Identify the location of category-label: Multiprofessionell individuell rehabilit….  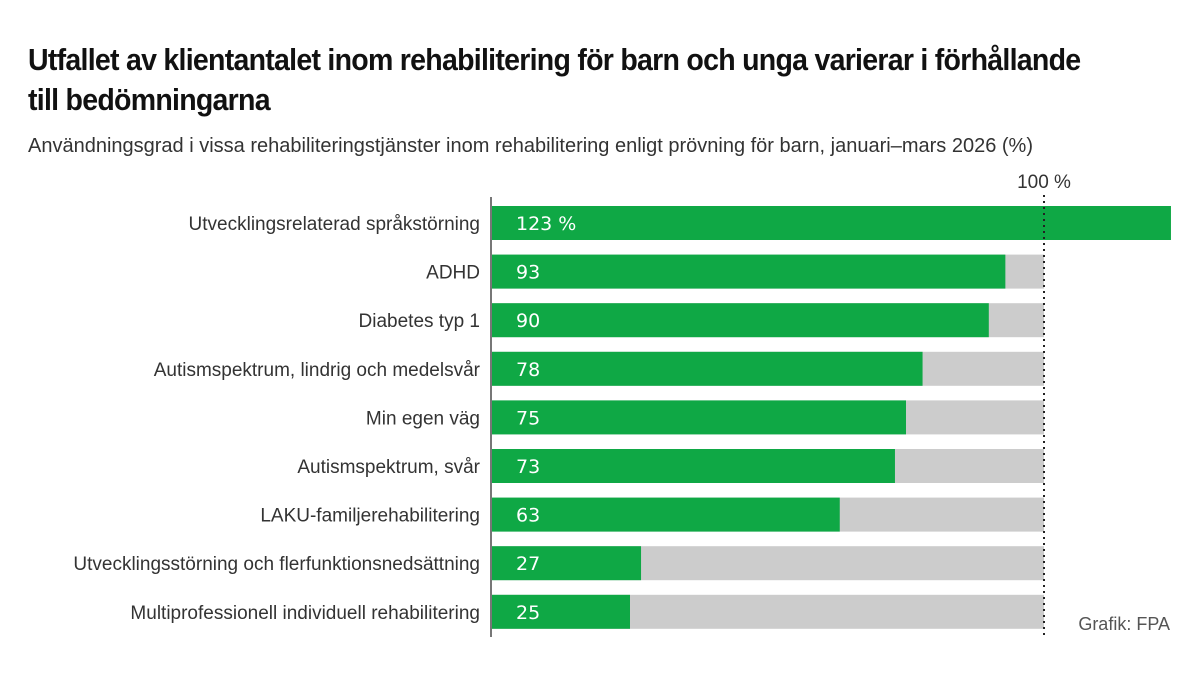
(305, 613).